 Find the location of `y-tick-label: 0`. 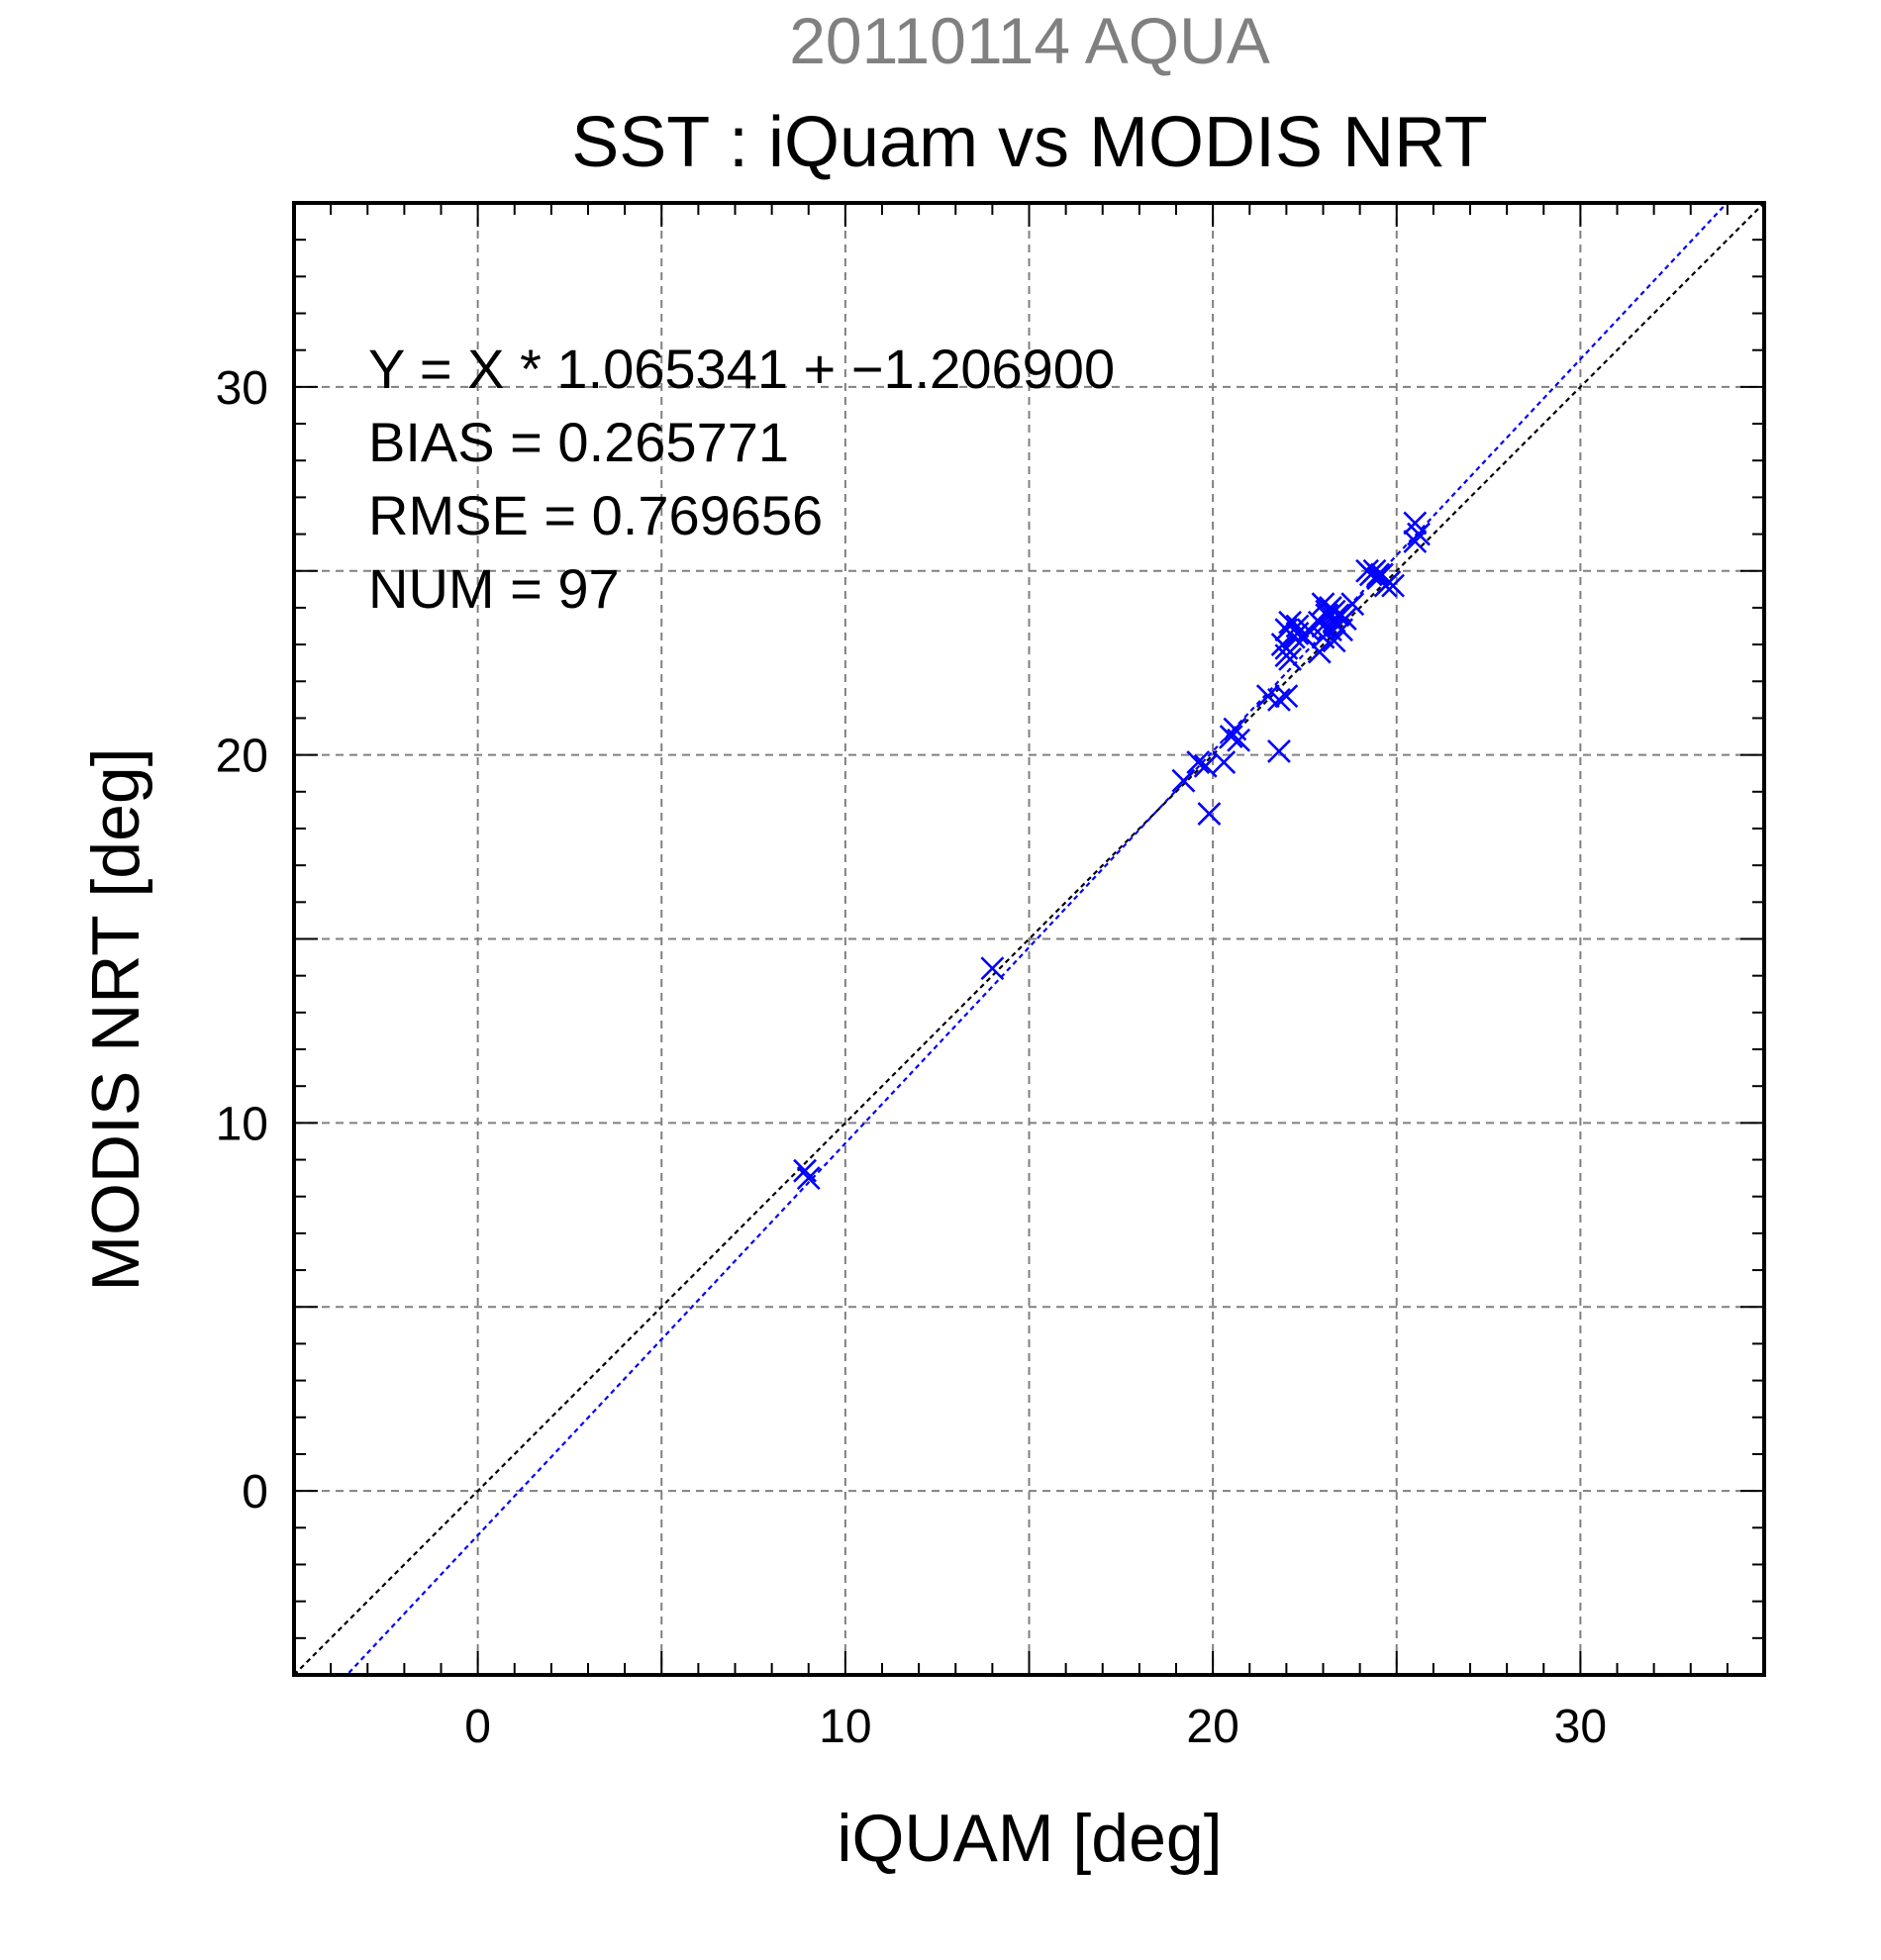

y-tick-label: 0 is located at coordinates (255, 1492).